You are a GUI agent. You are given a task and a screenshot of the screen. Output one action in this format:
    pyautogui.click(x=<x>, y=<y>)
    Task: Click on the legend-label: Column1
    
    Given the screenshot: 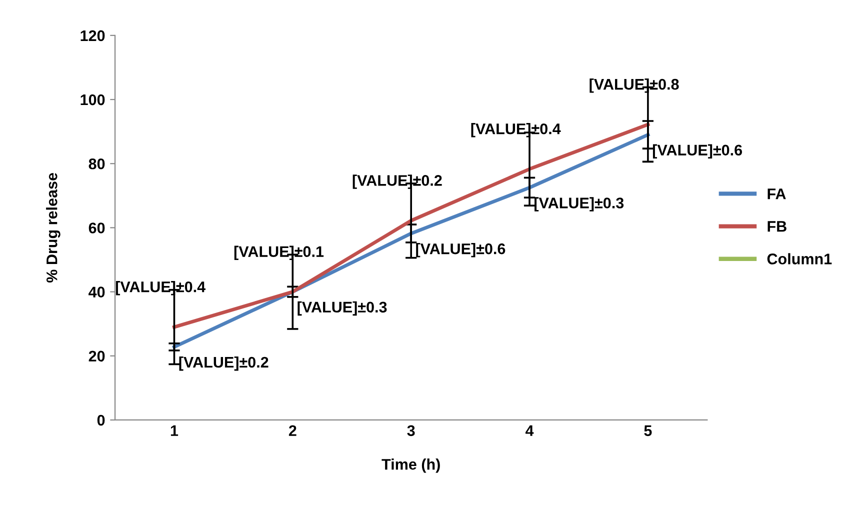 What is the action you would take?
    pyautogui.click(x=799, y=258)
    